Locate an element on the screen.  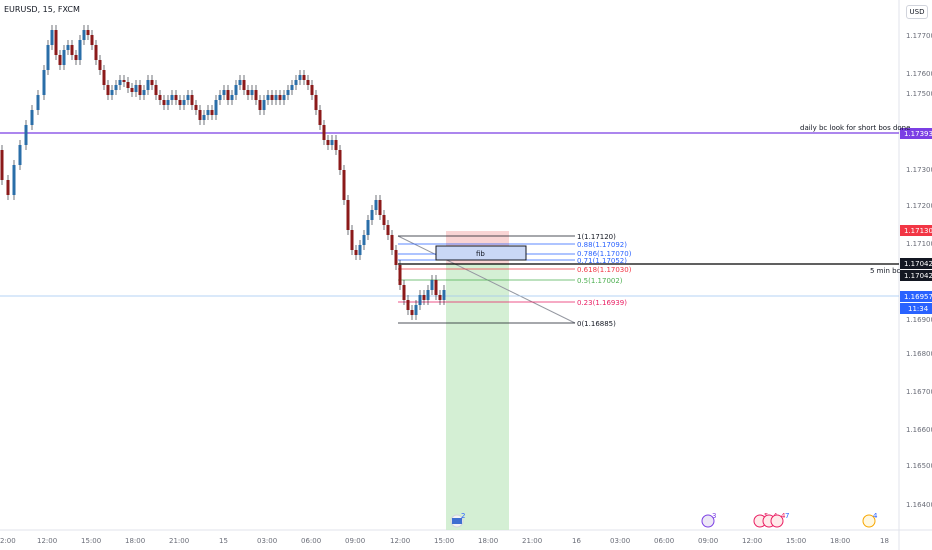
fib-label: 1(1.17120) is located at coordinates (596, 237).